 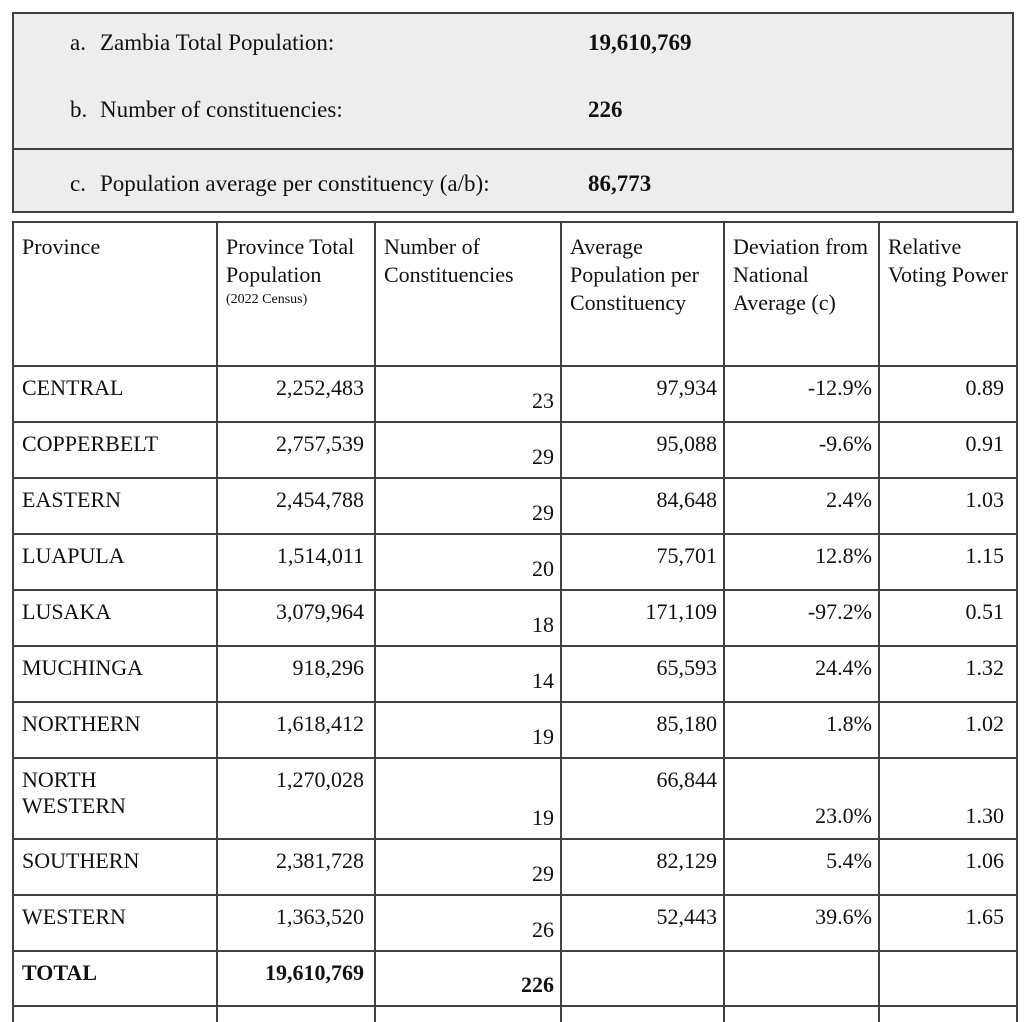 I want to click on province-cell: EASTERN, so click(x=115, y=506).